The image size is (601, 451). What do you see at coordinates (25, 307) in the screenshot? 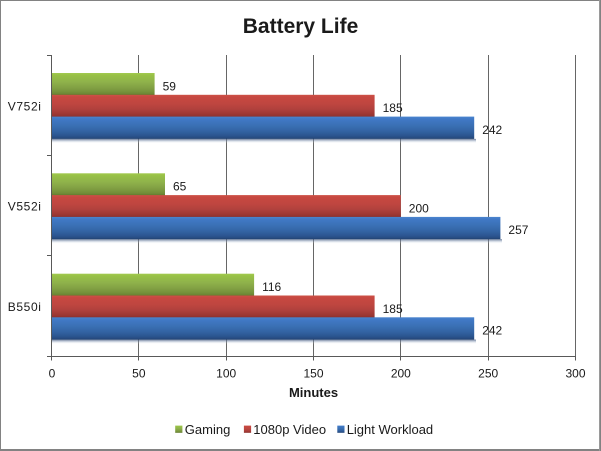
I see `svg-text: B550i` at bounding box center [25, 307].